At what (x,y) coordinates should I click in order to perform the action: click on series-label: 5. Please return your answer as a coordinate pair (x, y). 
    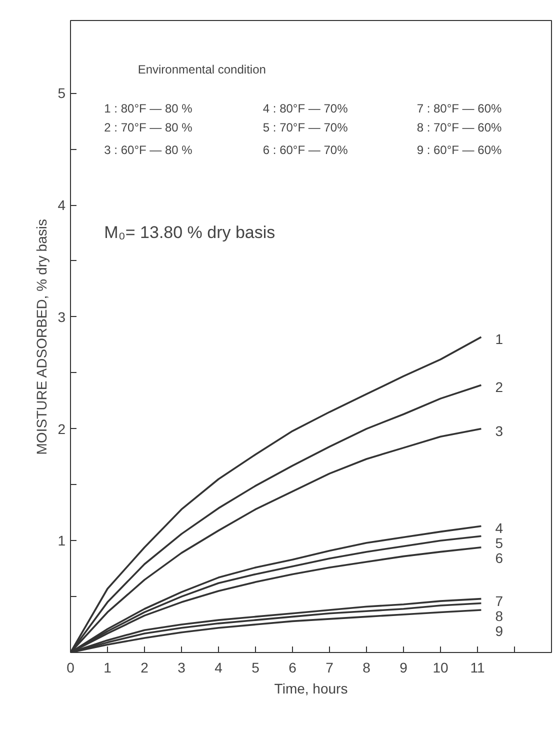
    Looking at the image, I should click on (499, 543).